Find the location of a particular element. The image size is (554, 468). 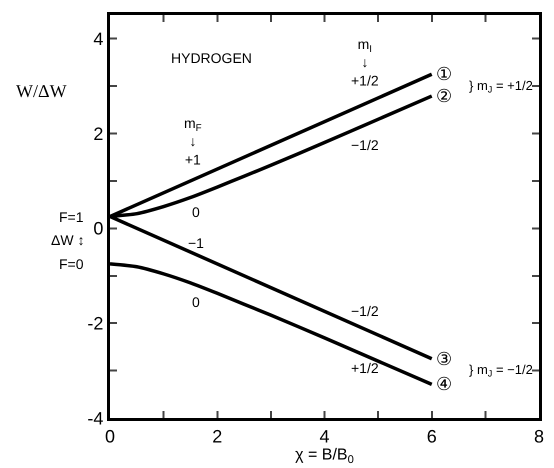

series-label: ② is located at coordinates (444, 96).